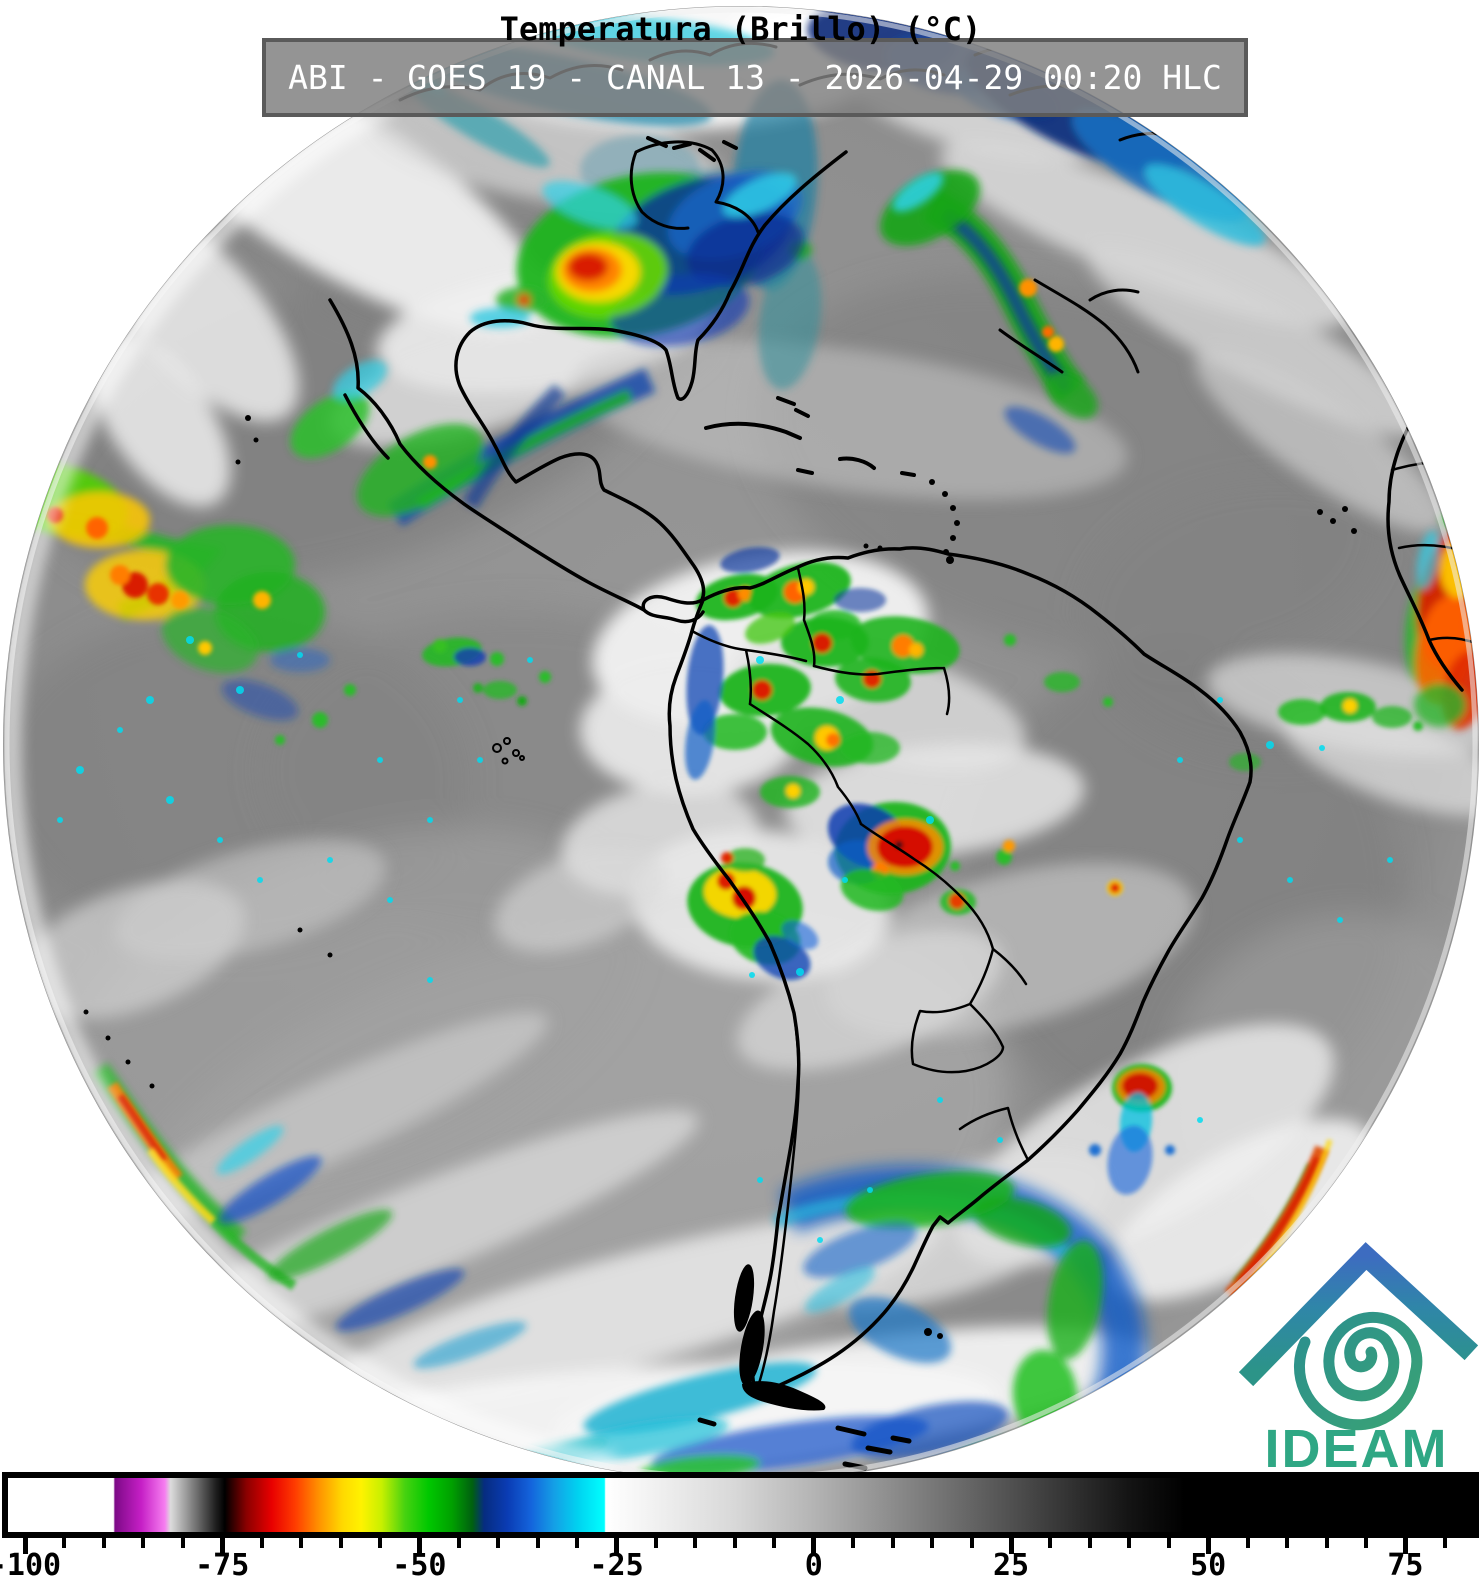 The width and height of the screenshot is (1481, 1583). Describe the element at coordinates (309, 1215) in the screenshot. I see `storm-southwest-limb` at that location.